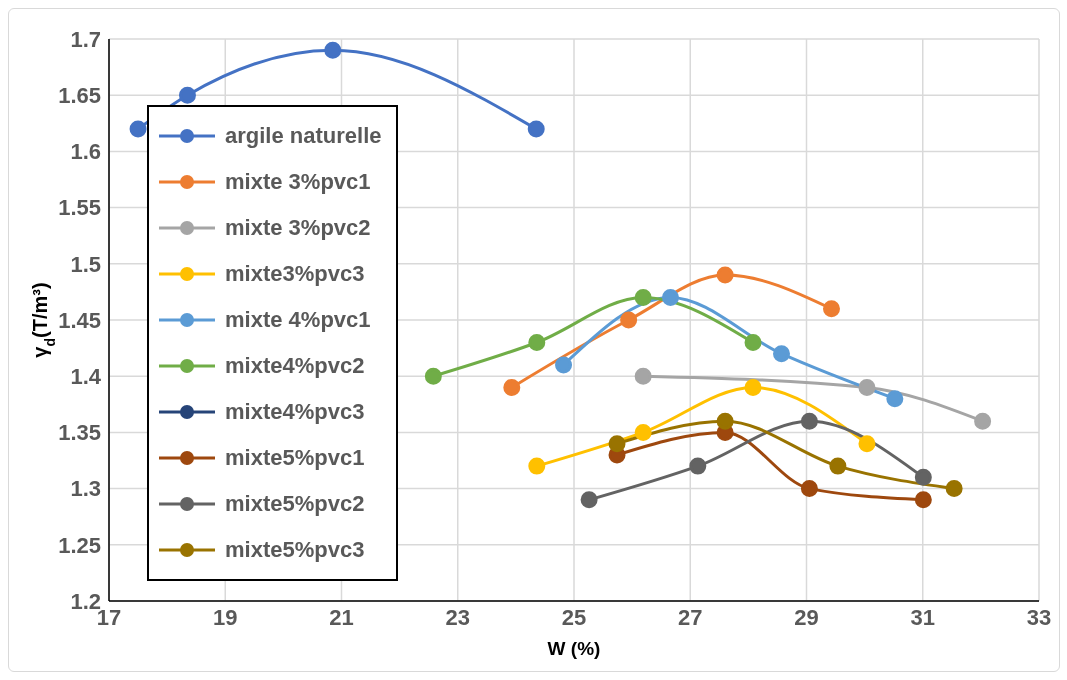  Describe the element at coordinates (295, 458) in the screenshot. I see `legend-label: mixte5%pvc1` at that location.